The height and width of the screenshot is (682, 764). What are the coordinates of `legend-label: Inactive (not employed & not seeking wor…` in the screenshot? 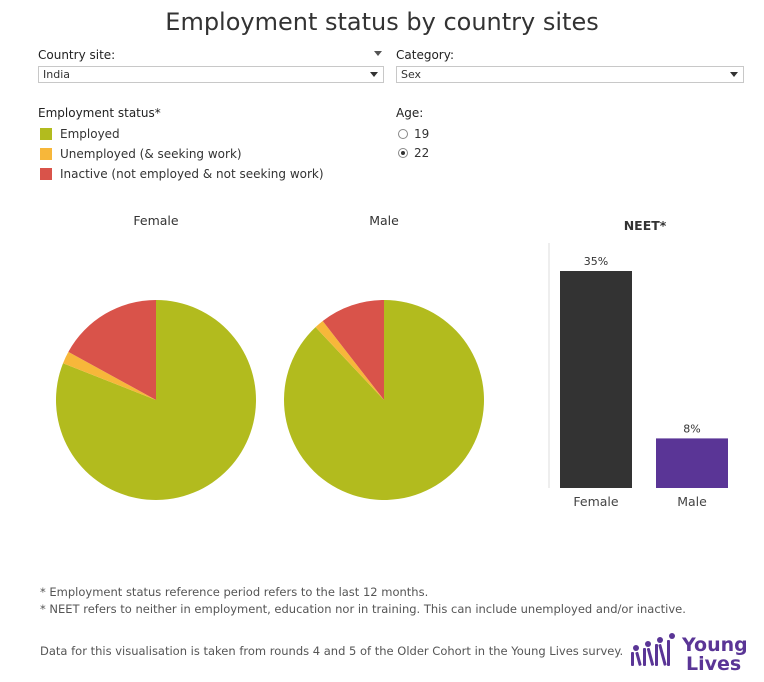 It's located at (192, 174).